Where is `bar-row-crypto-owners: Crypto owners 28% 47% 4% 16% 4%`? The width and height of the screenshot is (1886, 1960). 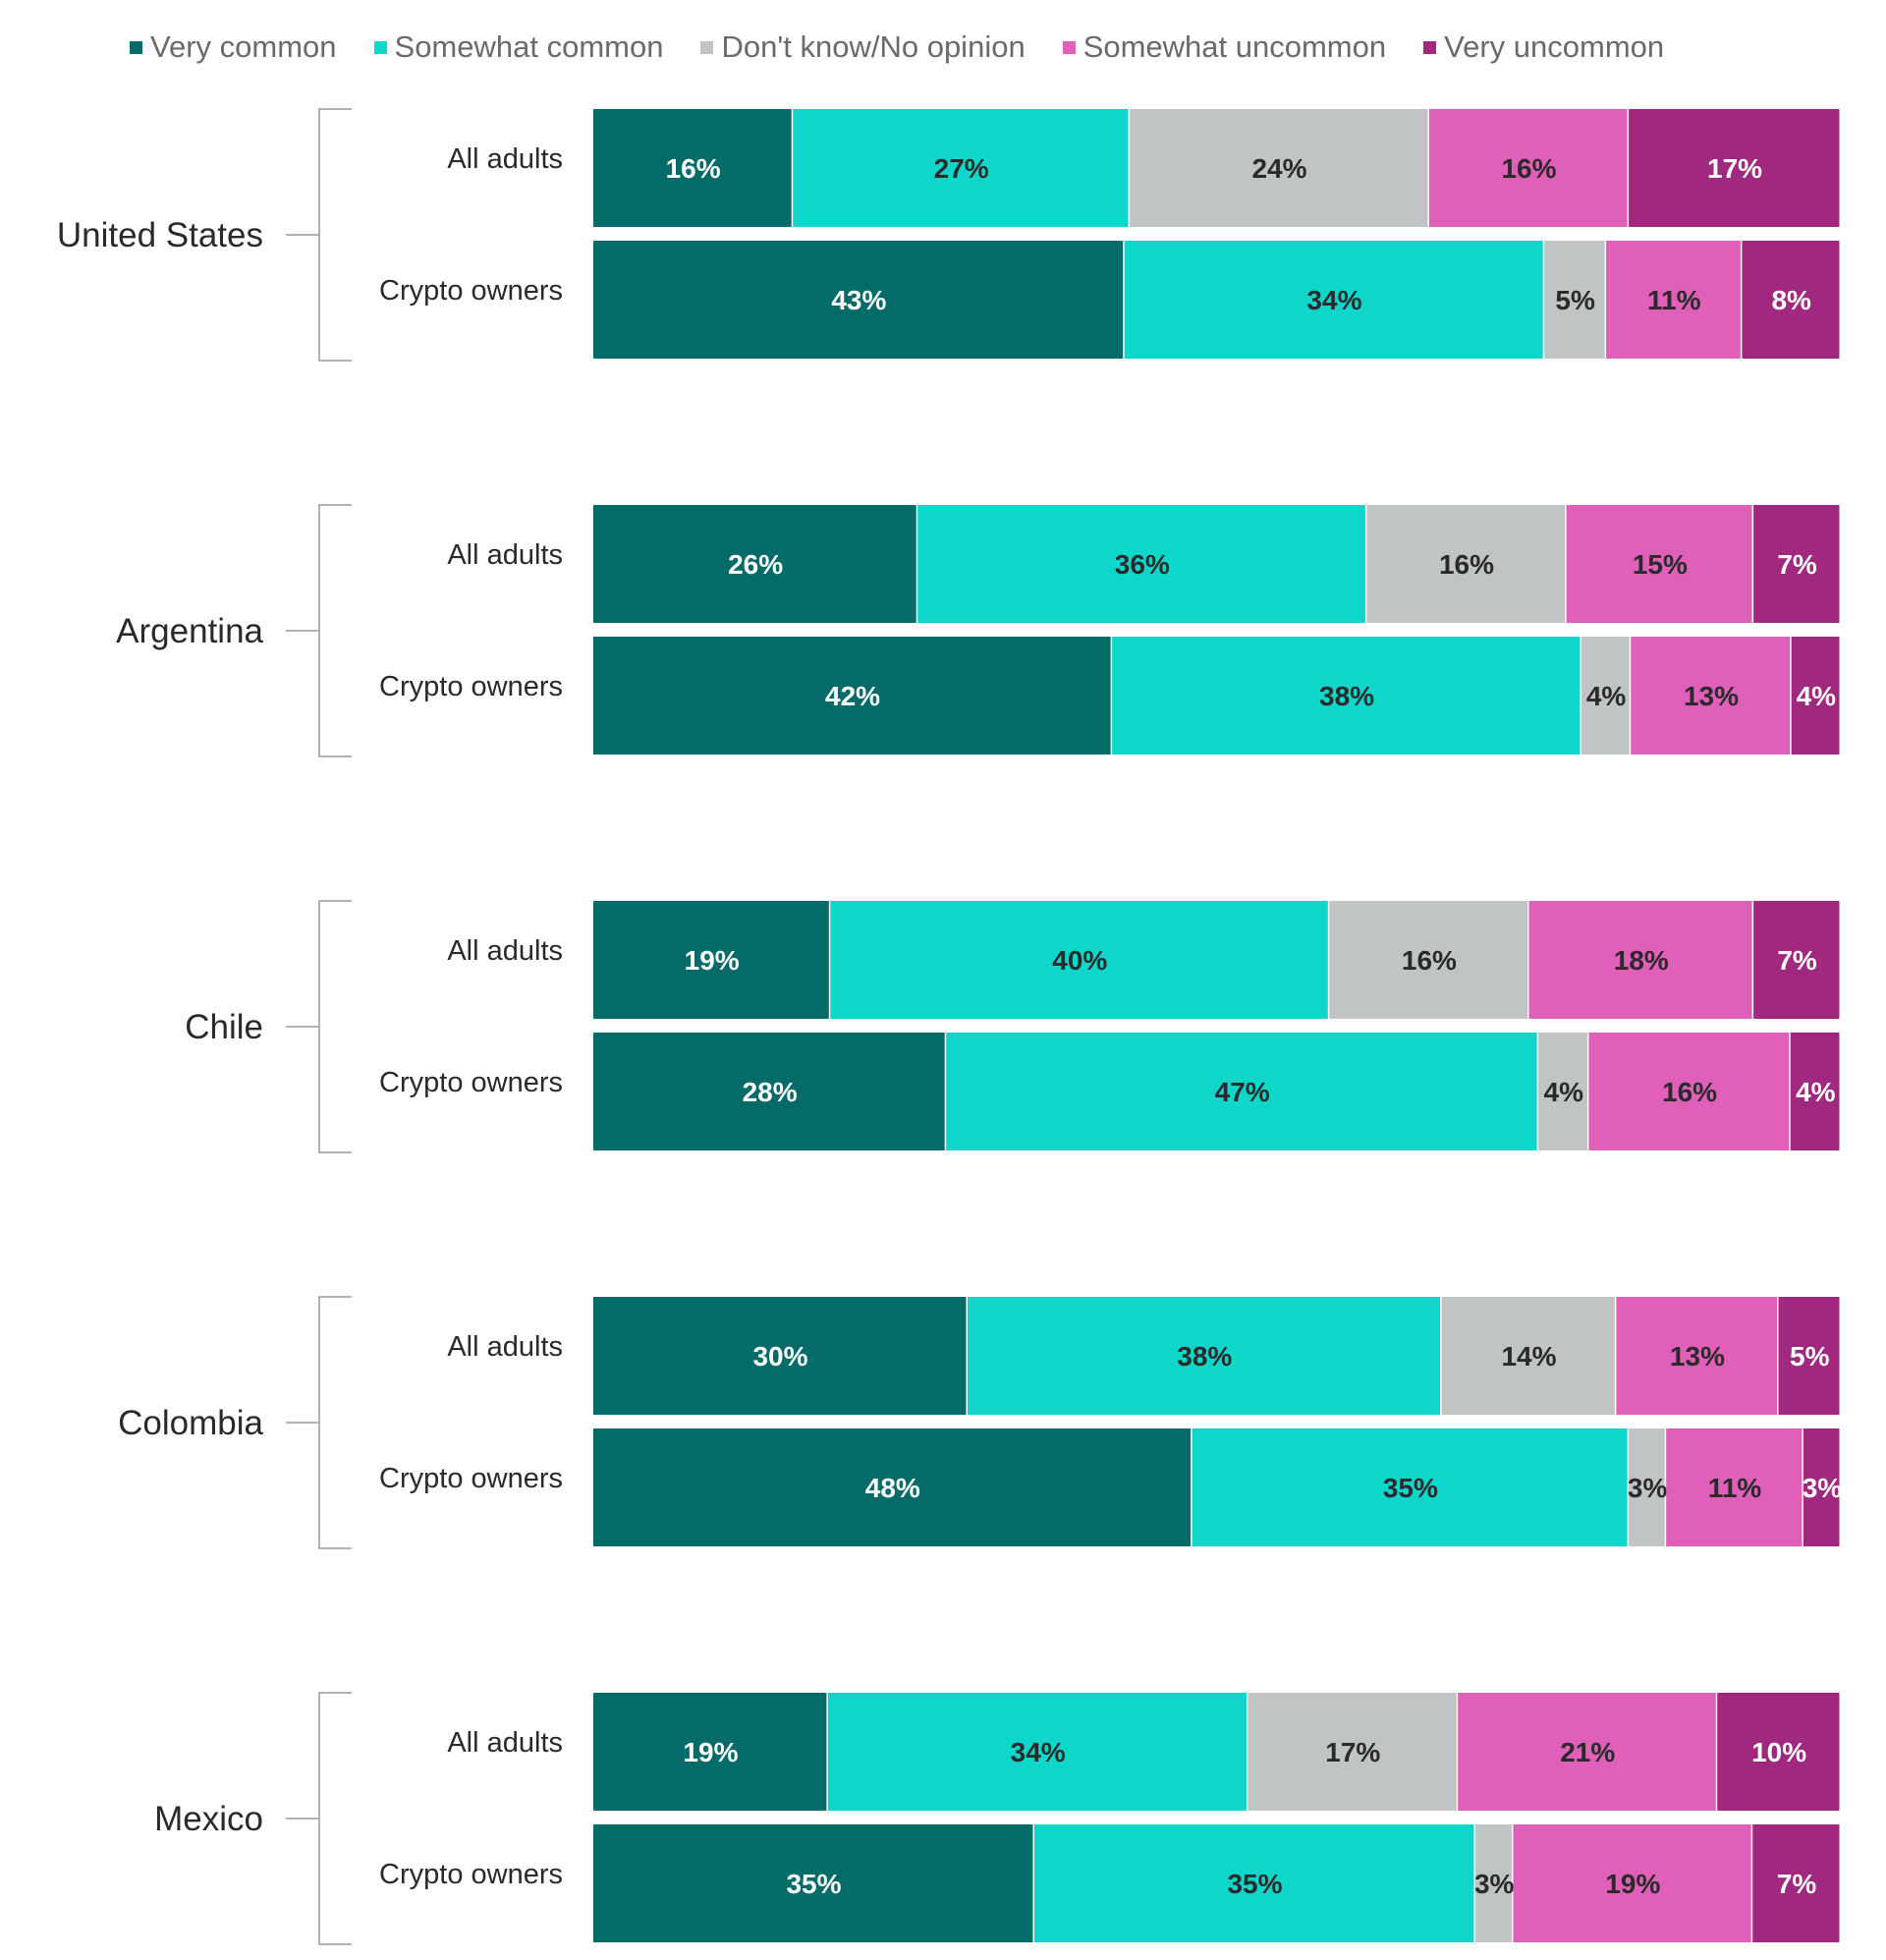 bar-row-crypto-owners: Crypto owners 28% 47% 4% 16% 4% is located at coordinates (1109, 1091).